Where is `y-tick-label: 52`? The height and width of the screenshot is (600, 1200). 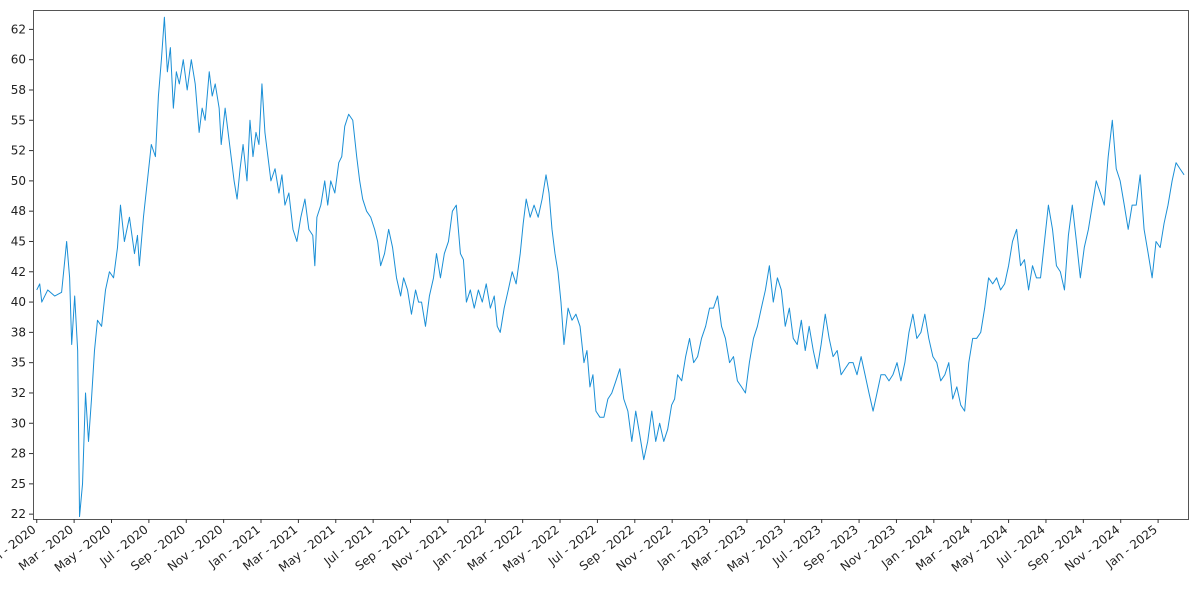
y-tick-label: 52 is located at coordinates (18, 151).